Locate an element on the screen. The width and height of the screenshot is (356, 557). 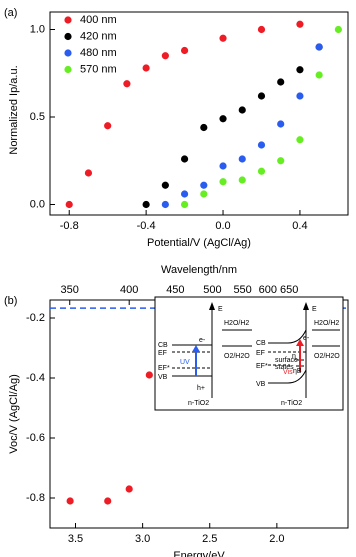
inset-frame is located at coordinates (249, 353).